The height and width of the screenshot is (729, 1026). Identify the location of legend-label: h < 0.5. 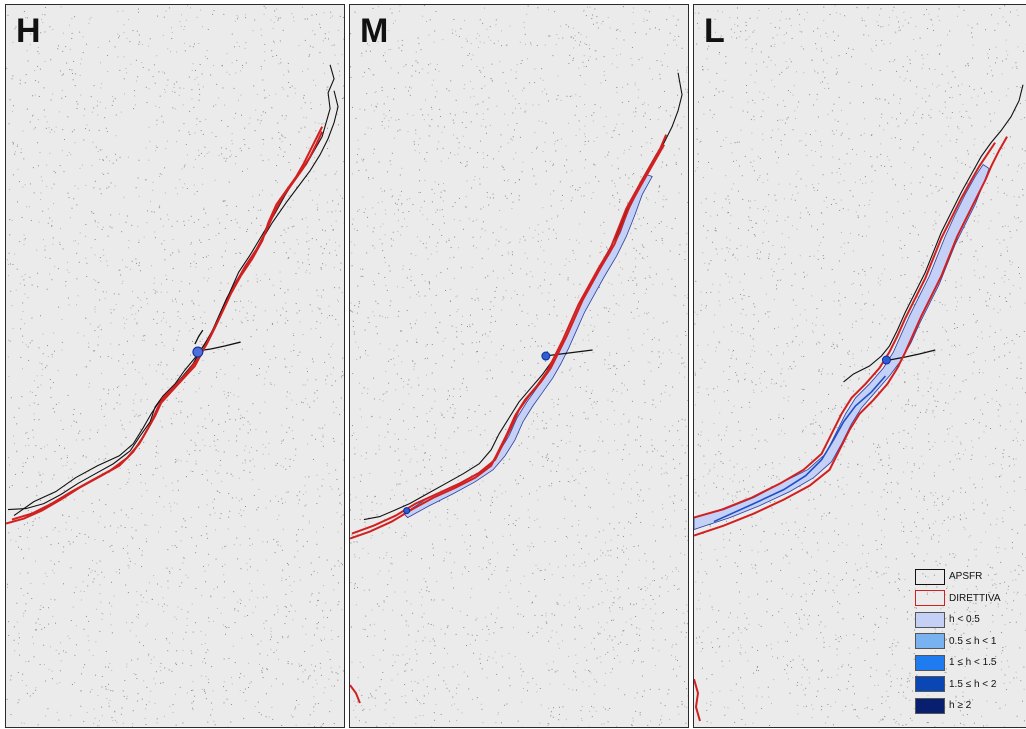
(964, 620).